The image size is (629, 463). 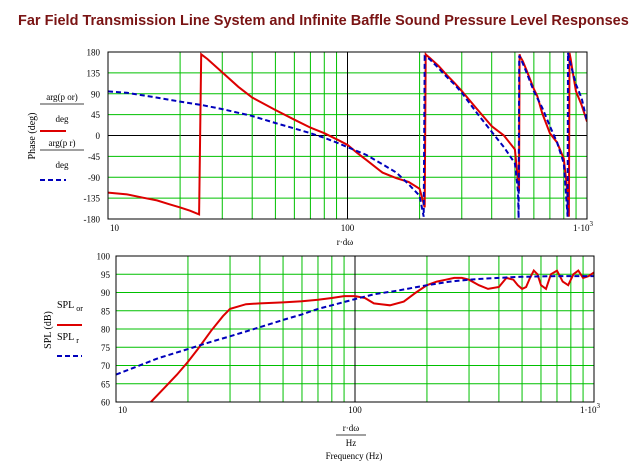 What do you see at coordinates (96, 94) in the screenshot?
I see `phase-y-tick-label: 90` at bounding box center [96, 94].